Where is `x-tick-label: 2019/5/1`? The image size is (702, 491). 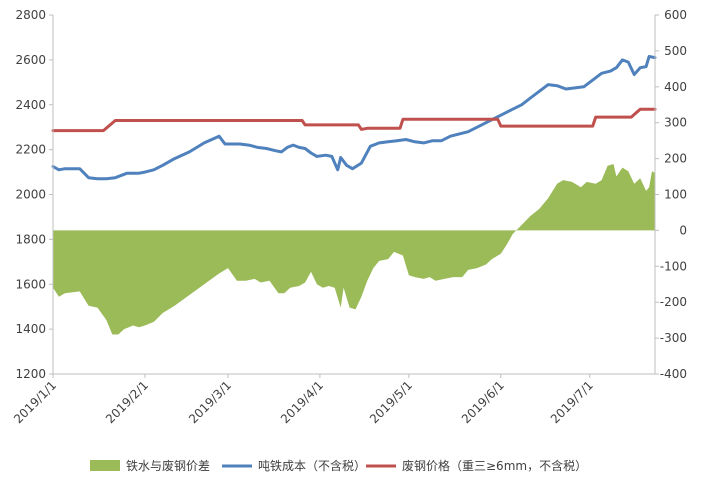 x-tick-label: 2019/5/1 is located at coordinates (391, 402).